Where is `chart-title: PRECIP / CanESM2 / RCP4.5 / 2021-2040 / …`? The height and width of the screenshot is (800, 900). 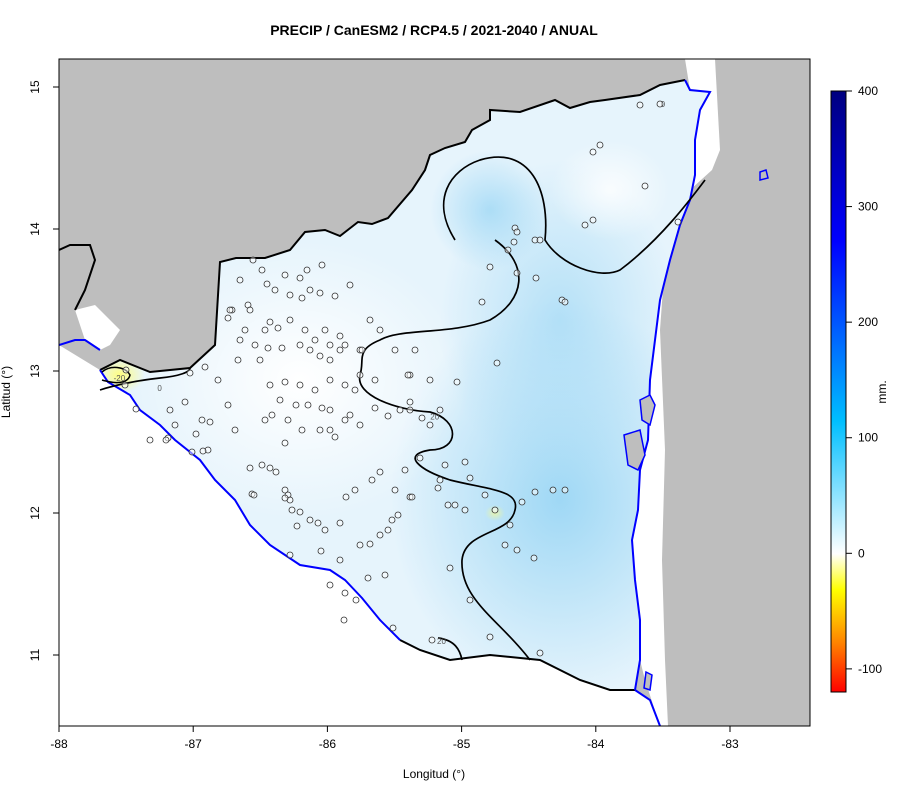 chart-title: PRECIP / CanESM2 / RCP4.5 / 2021-2040 / … is located at coordinates (434, 30).